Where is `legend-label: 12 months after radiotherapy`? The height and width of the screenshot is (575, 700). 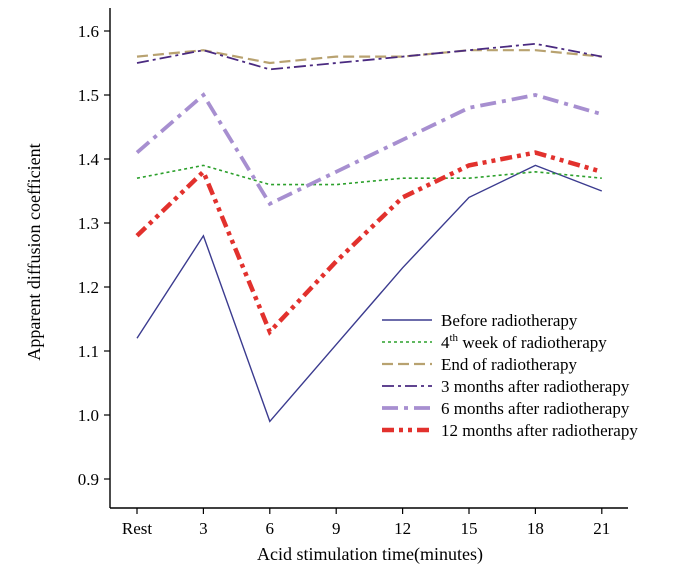
legend-label: 12 months after radiotherapy is located at coordinates (539, 430).